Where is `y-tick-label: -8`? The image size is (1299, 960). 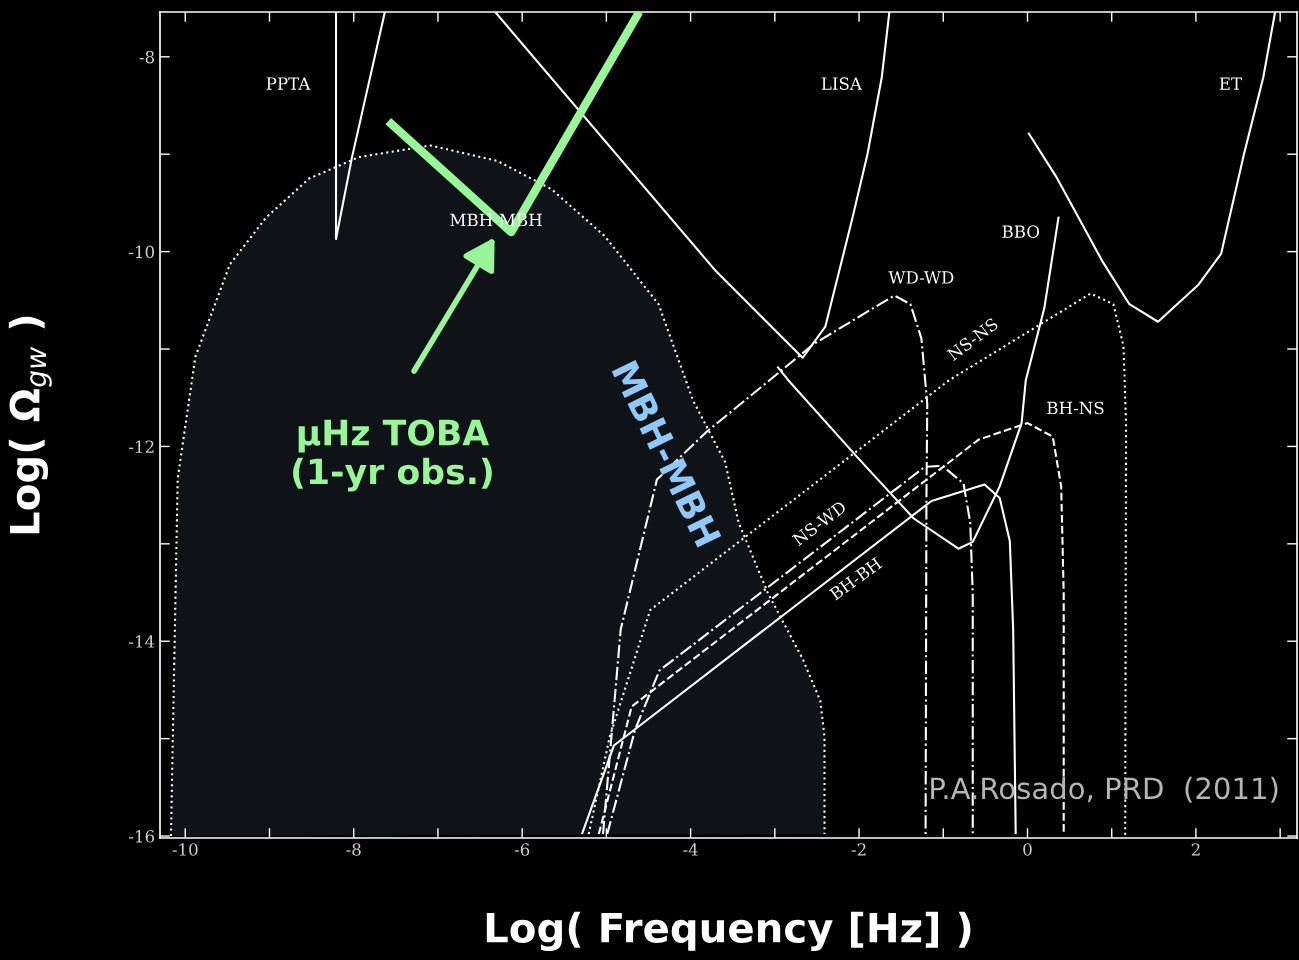
y-tick-label: -8 is located at coordinates (147, 57).